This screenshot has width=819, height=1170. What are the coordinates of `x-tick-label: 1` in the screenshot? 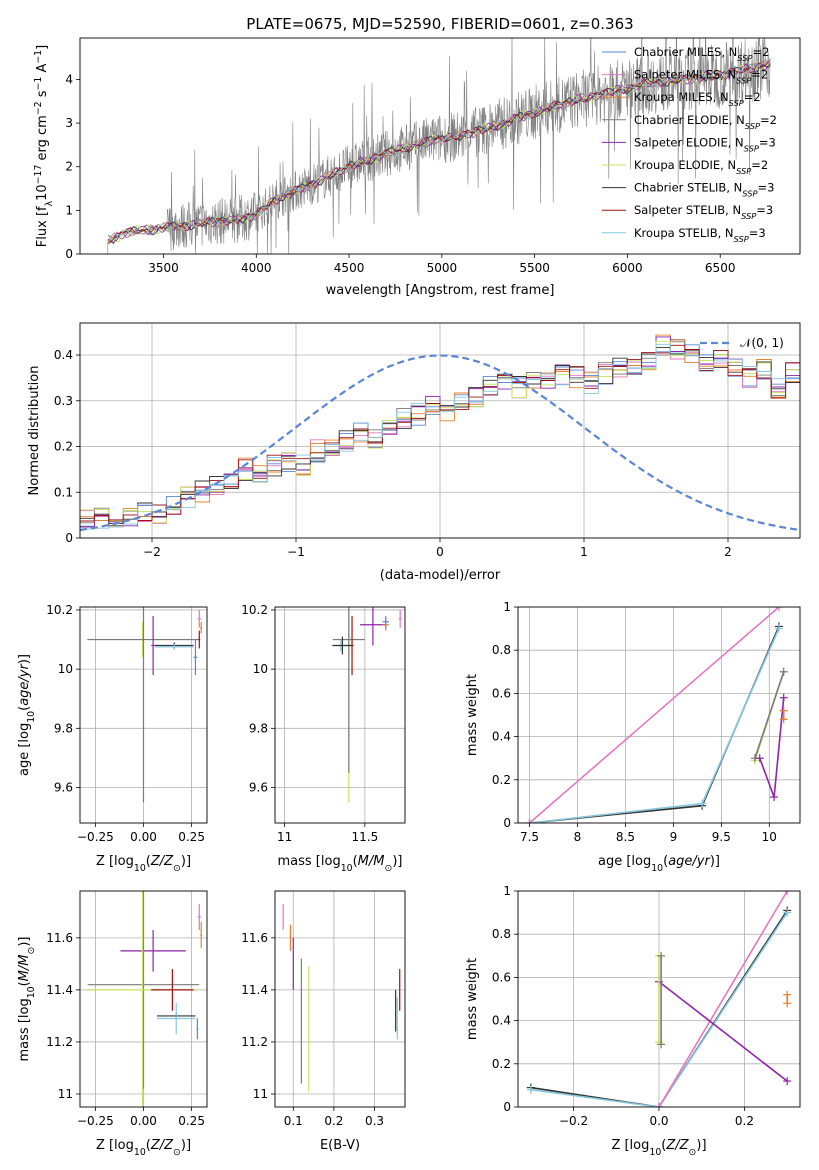 It's located at (584, 552).